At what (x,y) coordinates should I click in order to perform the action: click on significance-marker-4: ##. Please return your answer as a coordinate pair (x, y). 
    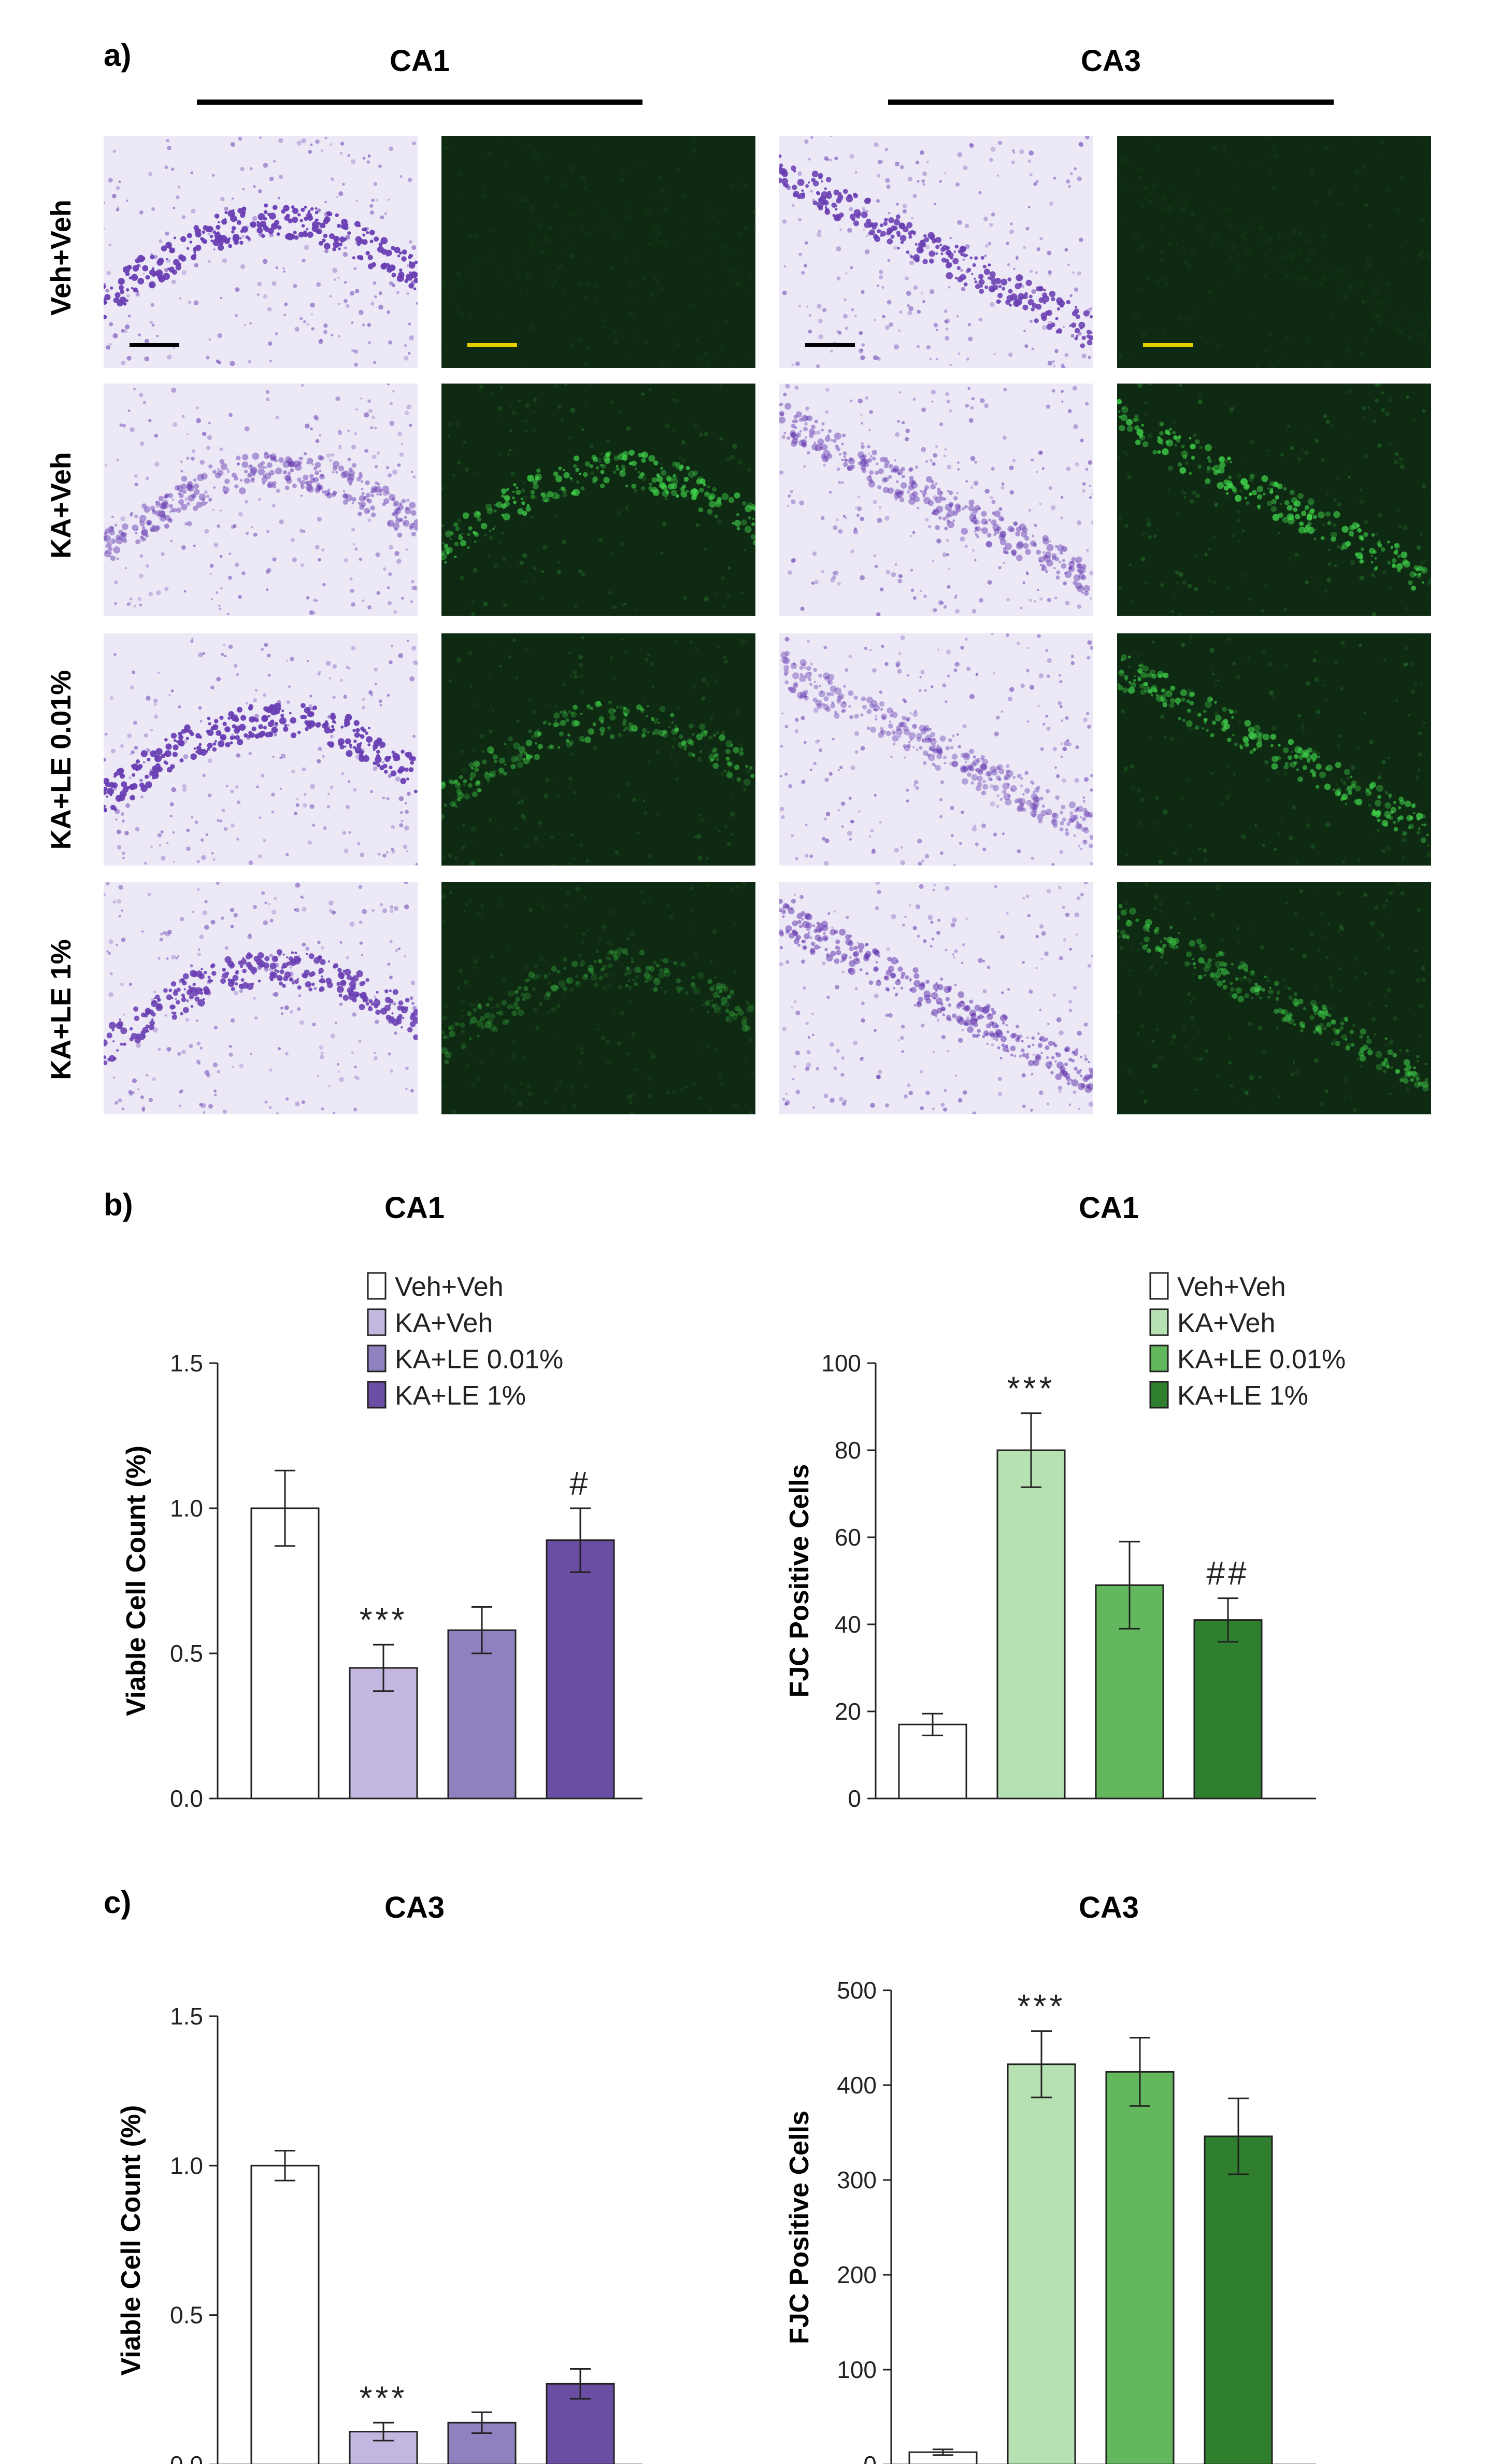
    Looking at the image, I should click on (1227, 1573).